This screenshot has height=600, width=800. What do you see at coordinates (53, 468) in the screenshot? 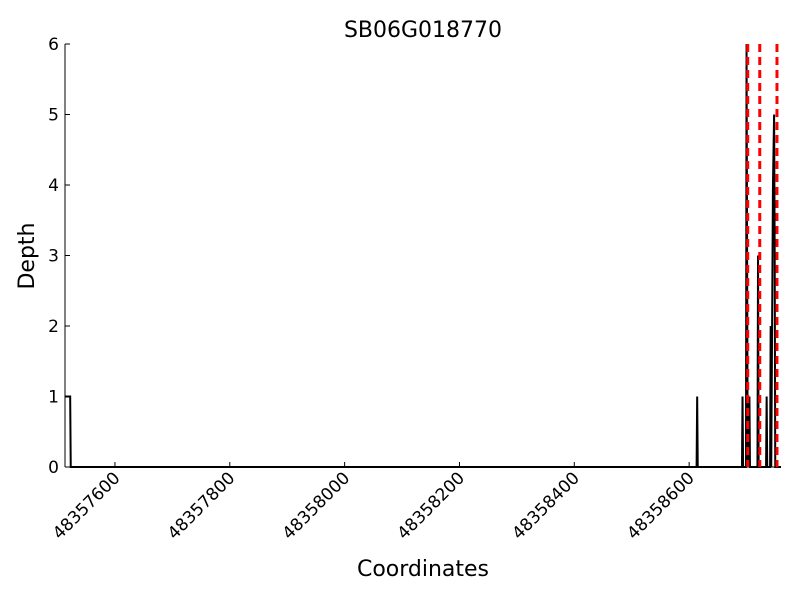
I see `y-tick-label: 0` at bounding box center [53, 468].